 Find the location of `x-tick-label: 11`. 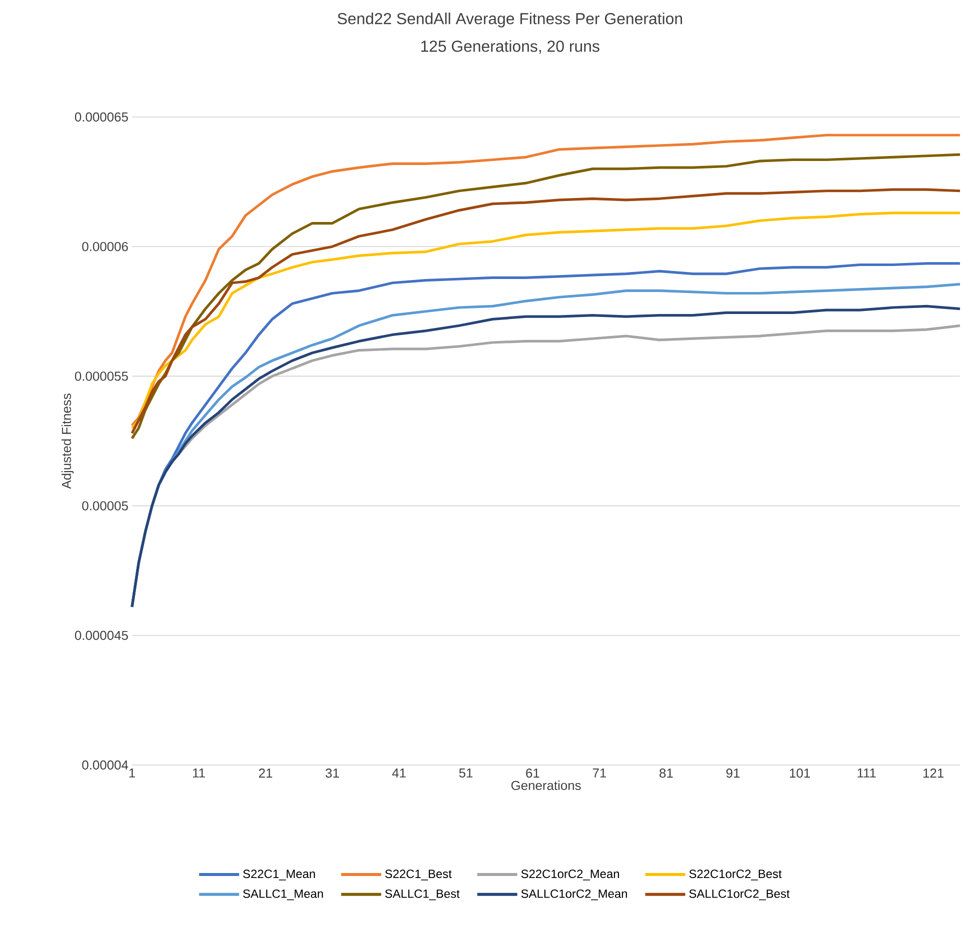

x-tick-label: 11 is located at coordinates (199, 773).